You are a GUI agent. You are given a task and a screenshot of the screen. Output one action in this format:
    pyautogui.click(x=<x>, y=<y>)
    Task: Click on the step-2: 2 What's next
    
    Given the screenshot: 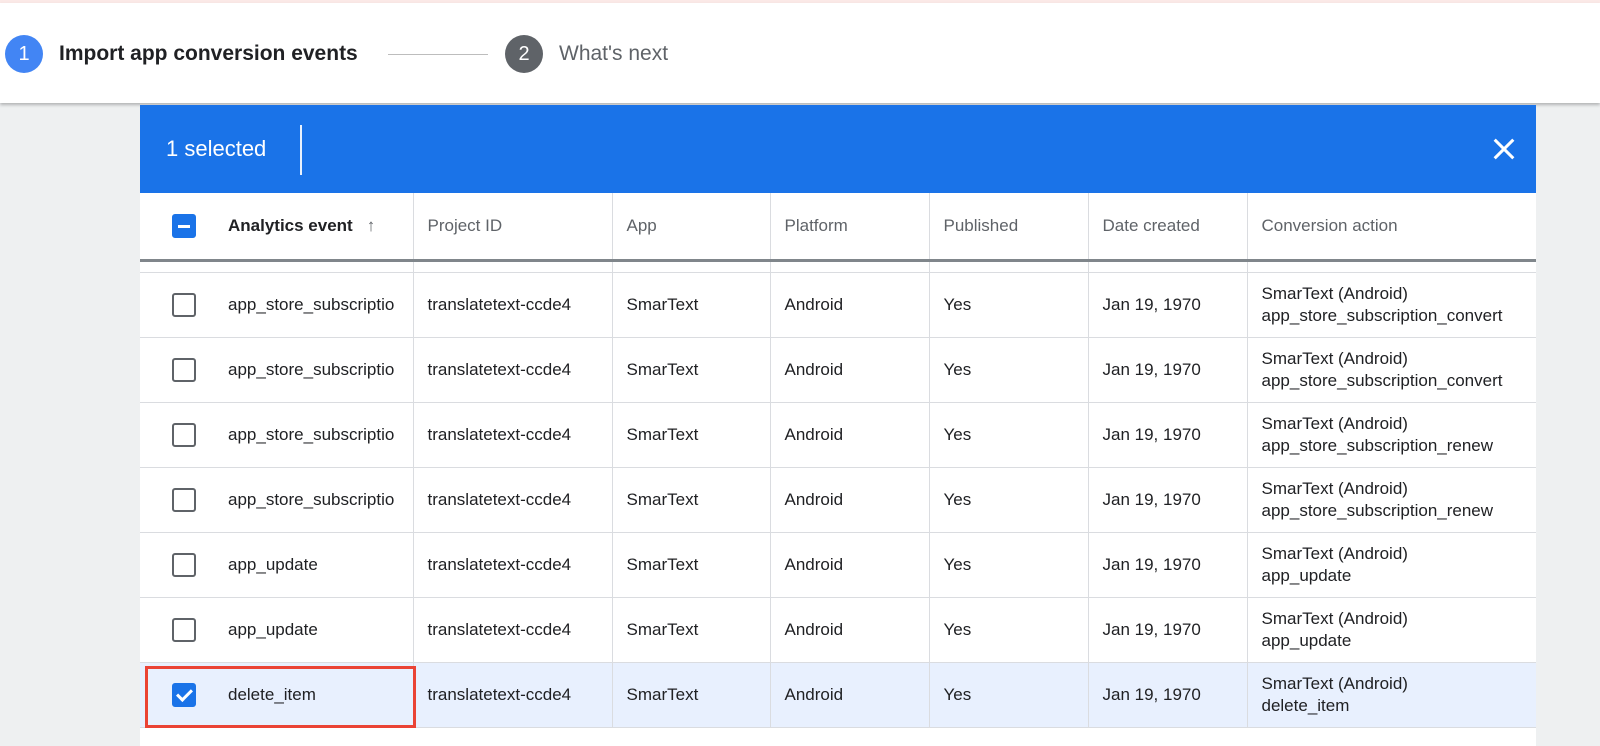 What is the action you would take?
    pyautogui.click(x=586, y=54)
    